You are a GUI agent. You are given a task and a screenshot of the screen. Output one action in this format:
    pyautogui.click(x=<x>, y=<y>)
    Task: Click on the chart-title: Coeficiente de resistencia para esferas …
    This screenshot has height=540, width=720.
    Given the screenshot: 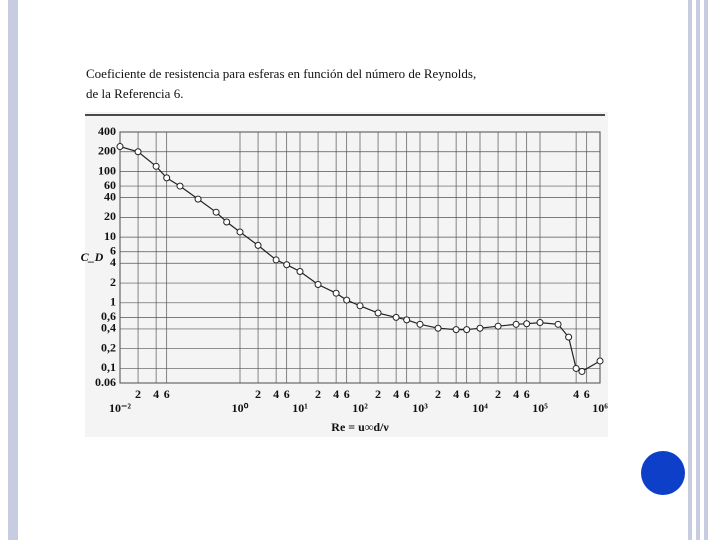 What is the action you would take?
    pyautogui.click(x=281, y=73)
    